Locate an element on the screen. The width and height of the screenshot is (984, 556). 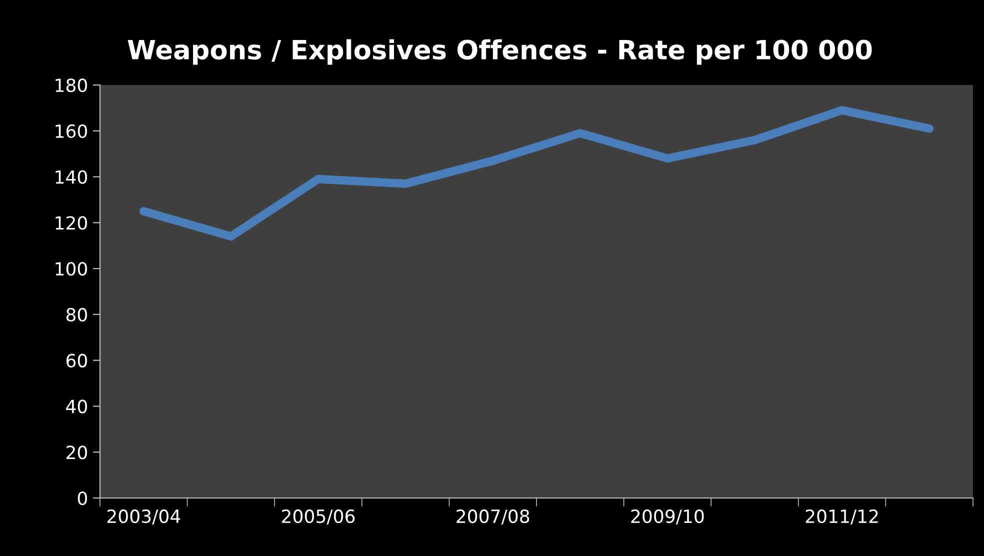
y-tick-label: 180 is located at coordinates (71, 85).